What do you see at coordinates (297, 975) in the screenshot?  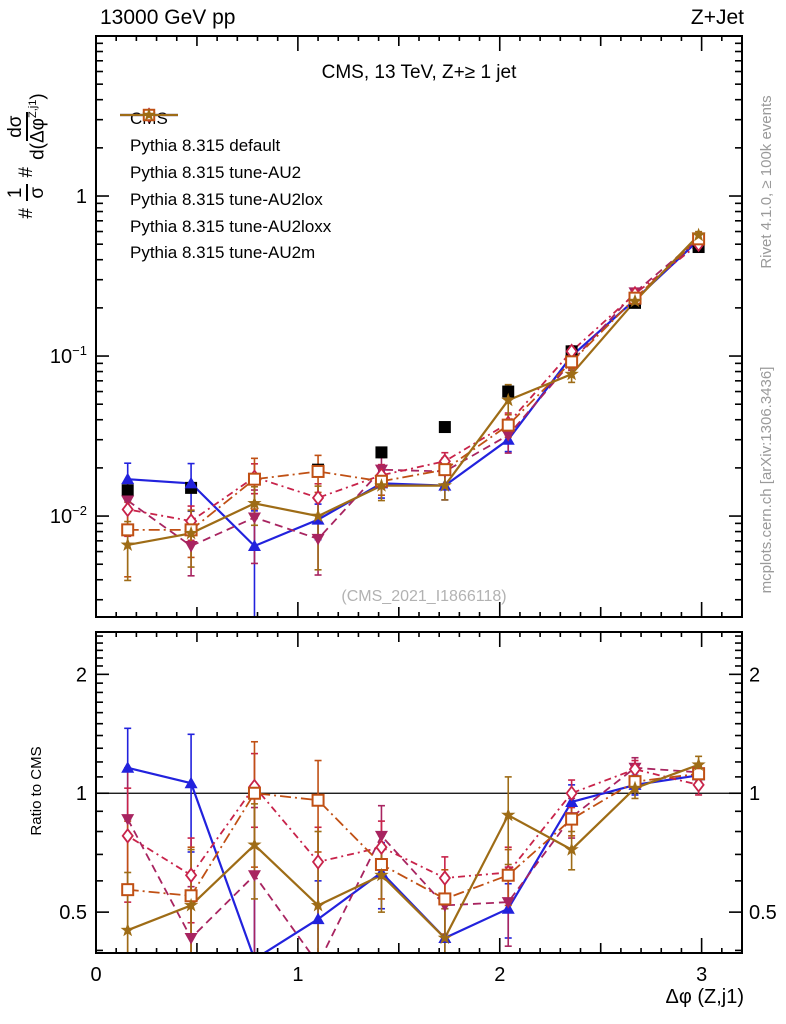 I see `x-tick-label: 1` at bounding box center [297, 975].